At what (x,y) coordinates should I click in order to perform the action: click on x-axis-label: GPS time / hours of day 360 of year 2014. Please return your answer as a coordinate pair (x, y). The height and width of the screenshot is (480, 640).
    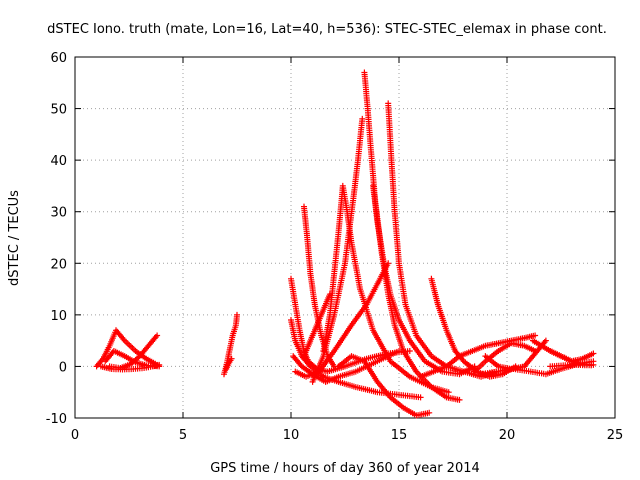
    Looking at the image, I should click on (345, 468).